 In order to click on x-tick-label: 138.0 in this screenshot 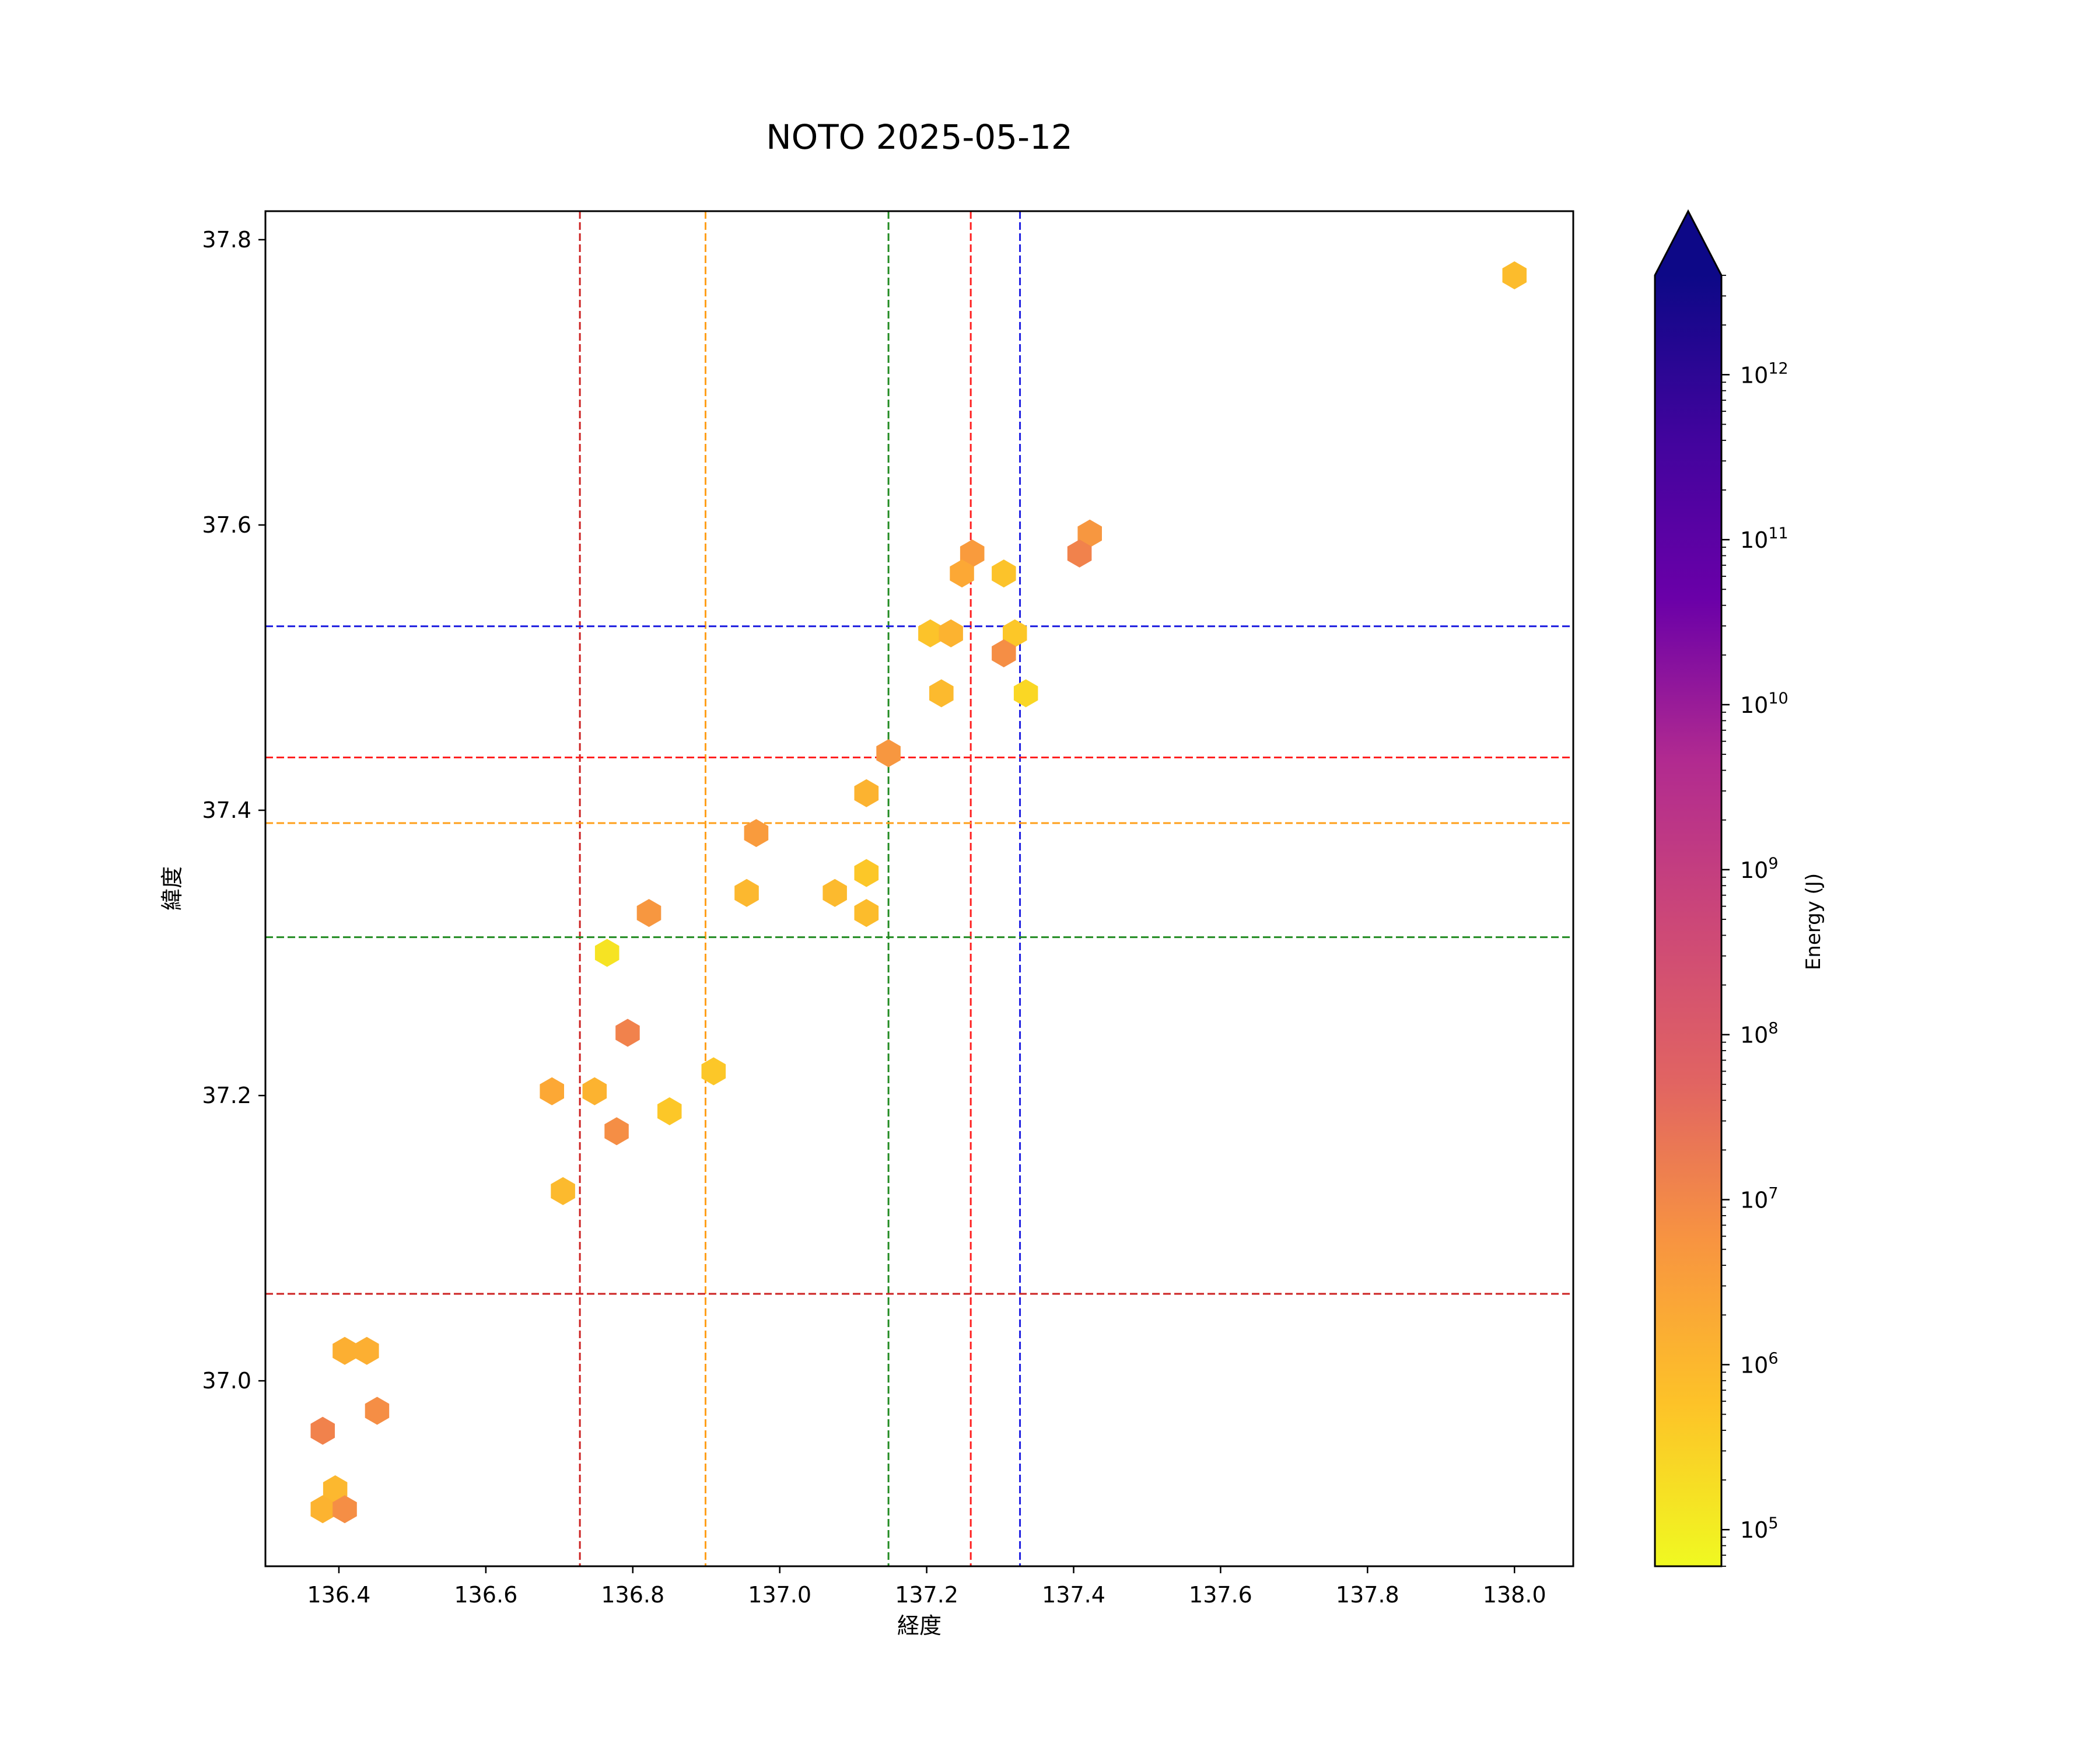, I will do `click(1514, 1595)`.